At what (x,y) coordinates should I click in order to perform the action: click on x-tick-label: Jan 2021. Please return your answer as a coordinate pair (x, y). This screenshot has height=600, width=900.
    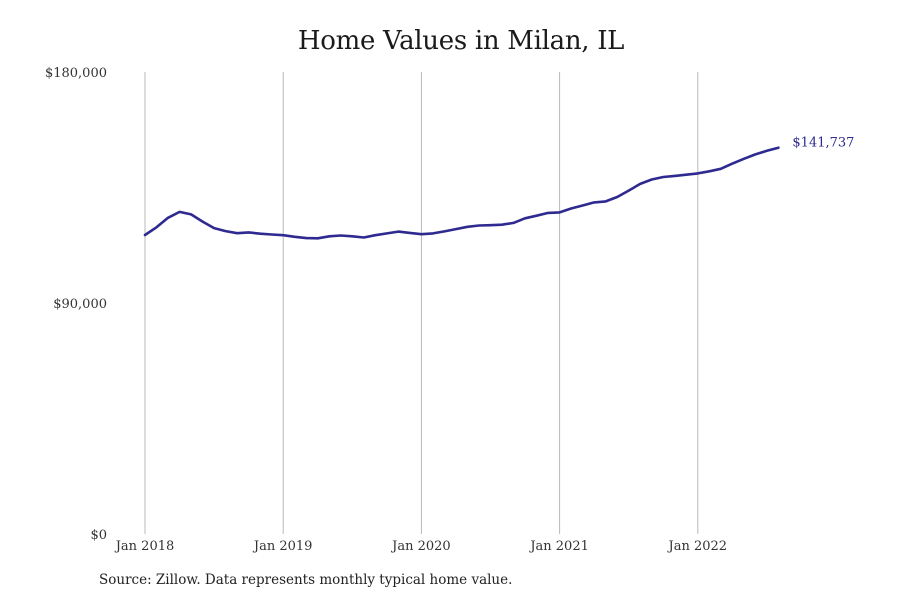
    Looking at the image, I should click on (558, 546).